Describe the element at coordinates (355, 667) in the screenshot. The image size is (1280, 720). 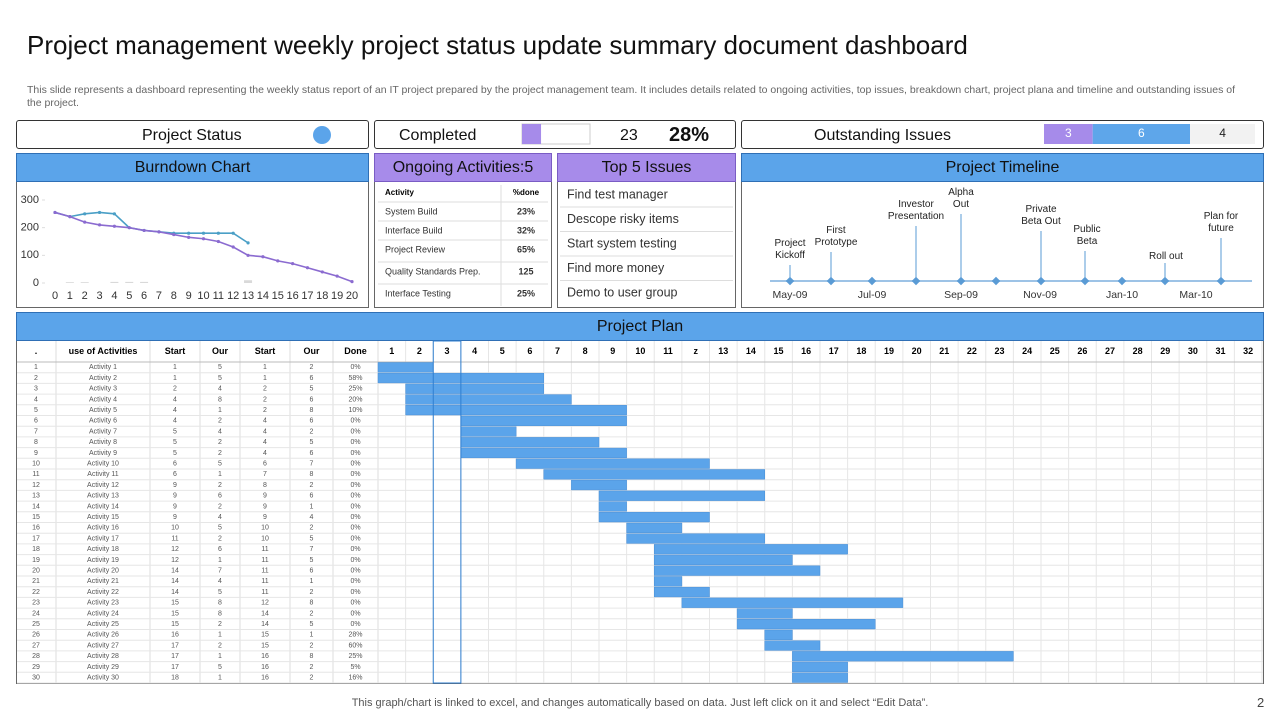
I see `plan-cell: 5%` at that location.